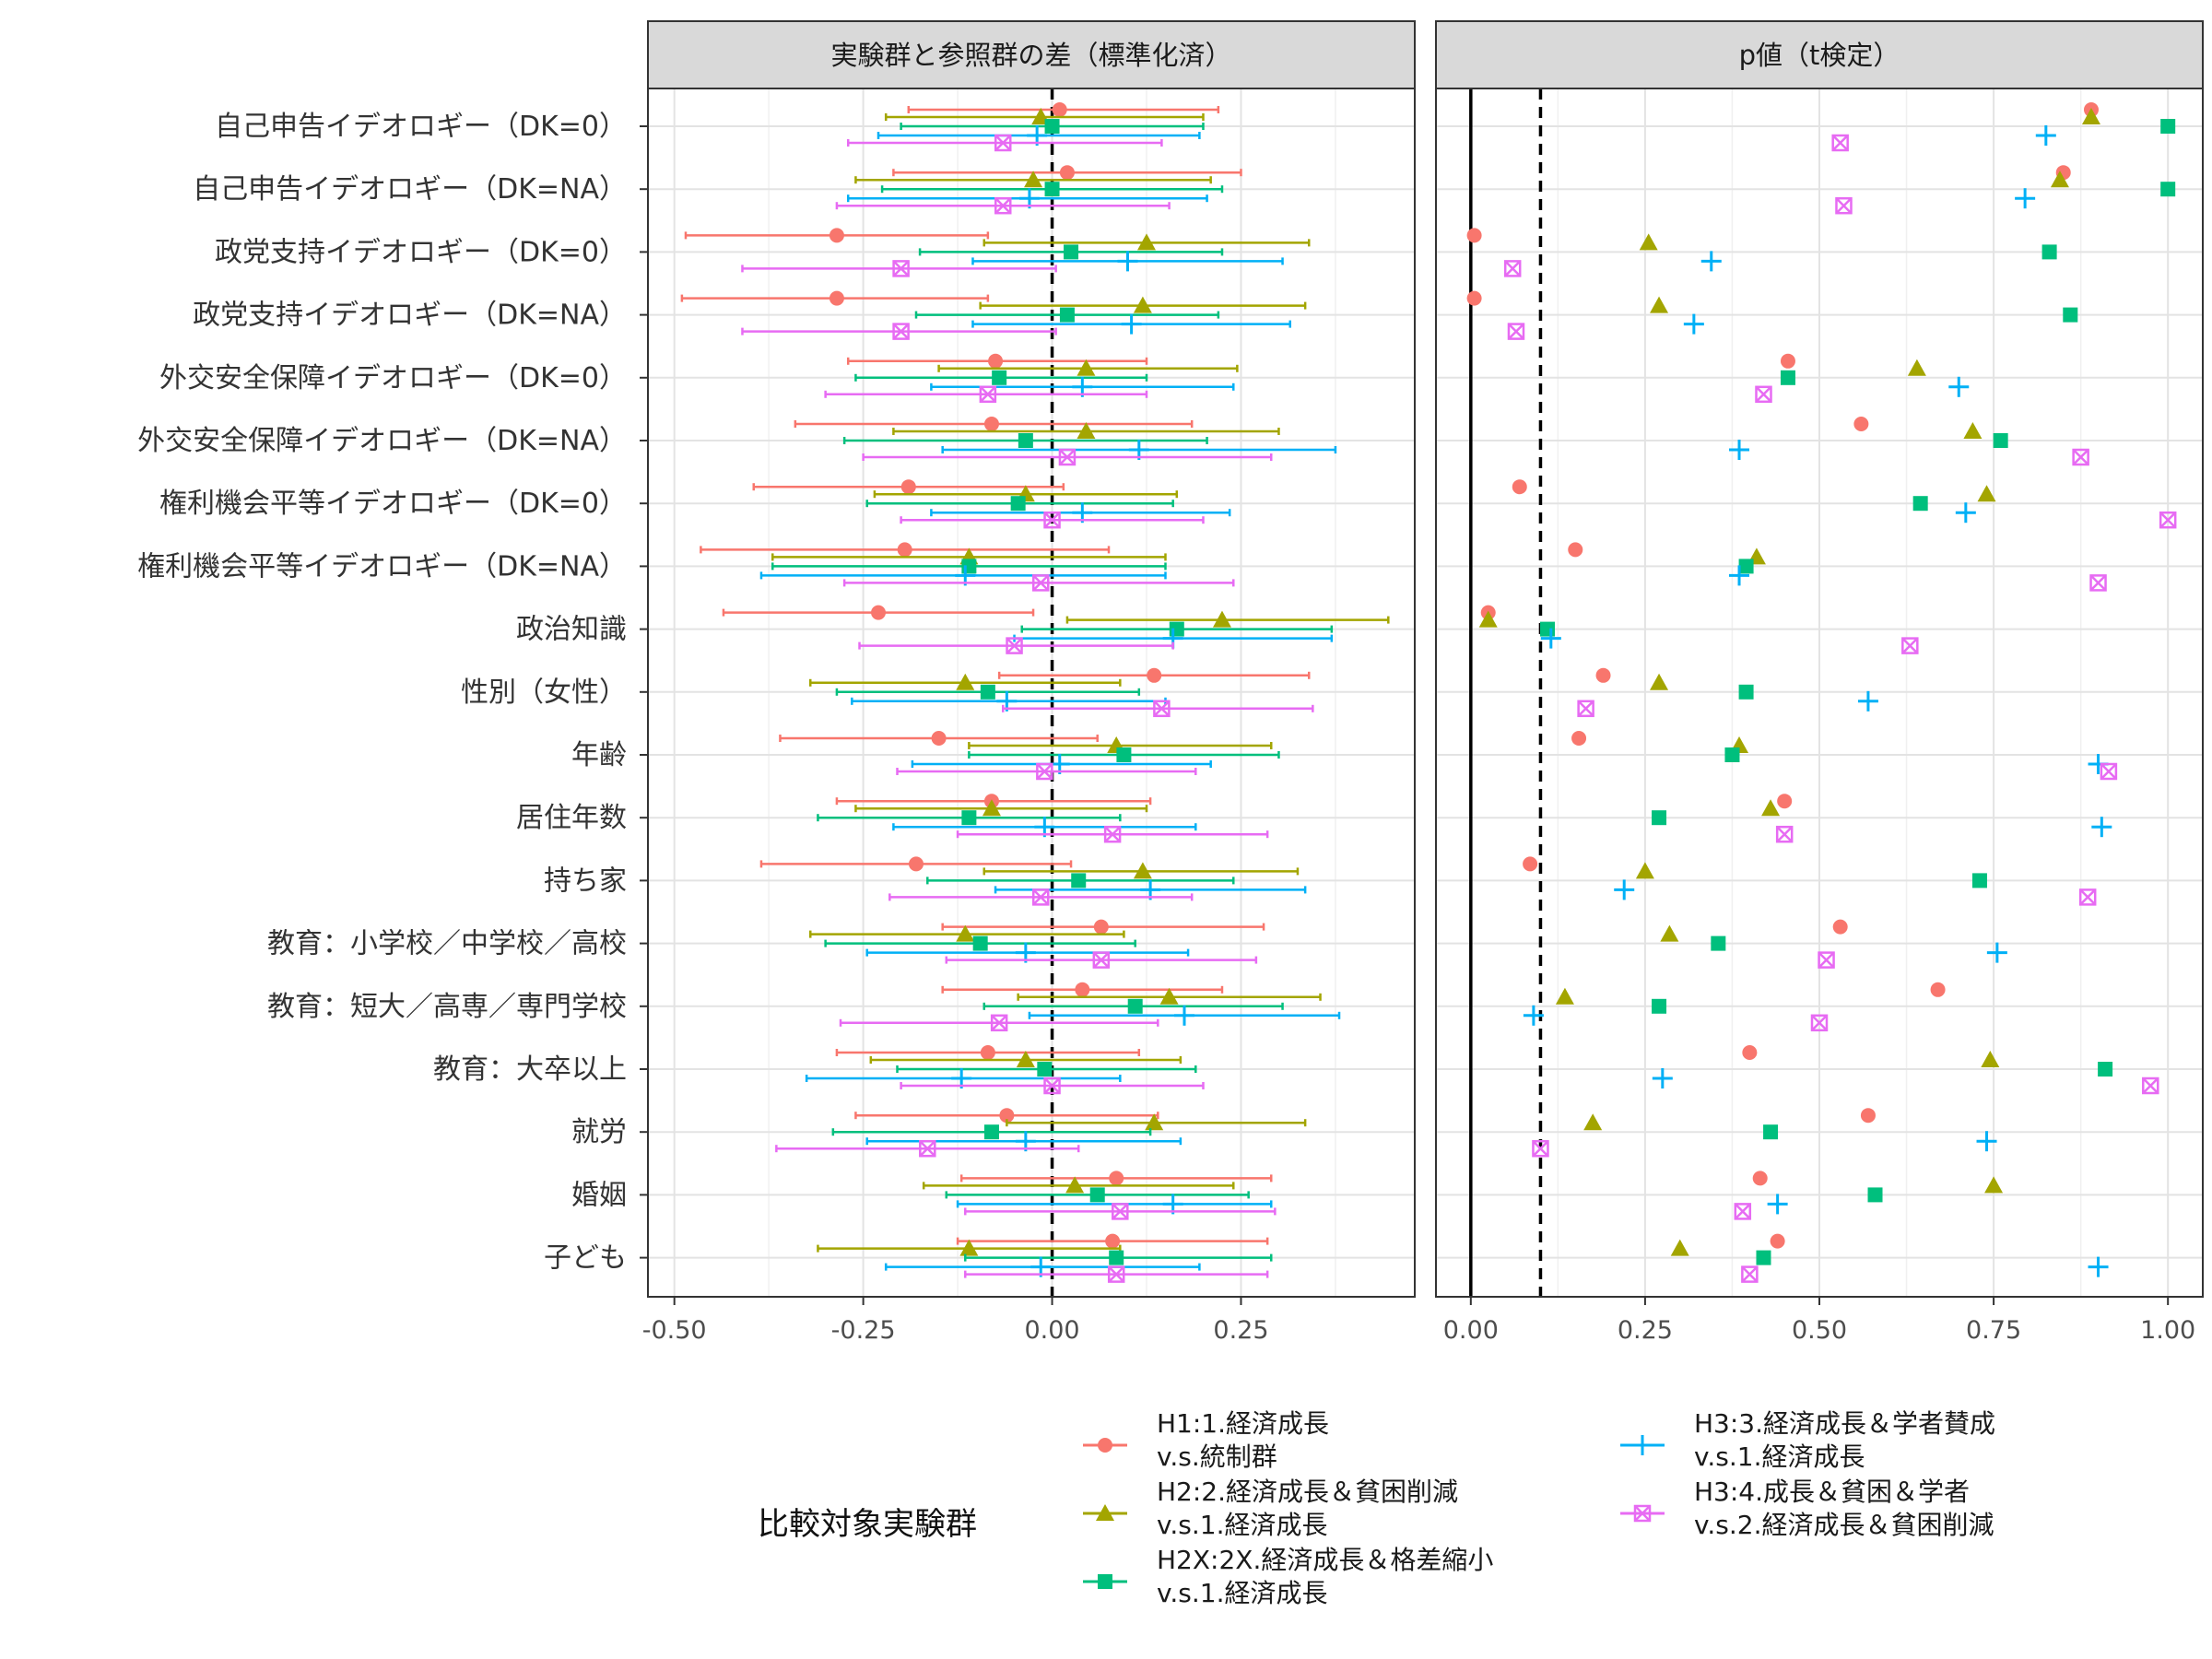 The height and width of the screenshot is (1659, 2212). I want to click on x-tick-label: -0.25, so click(863, 1330).